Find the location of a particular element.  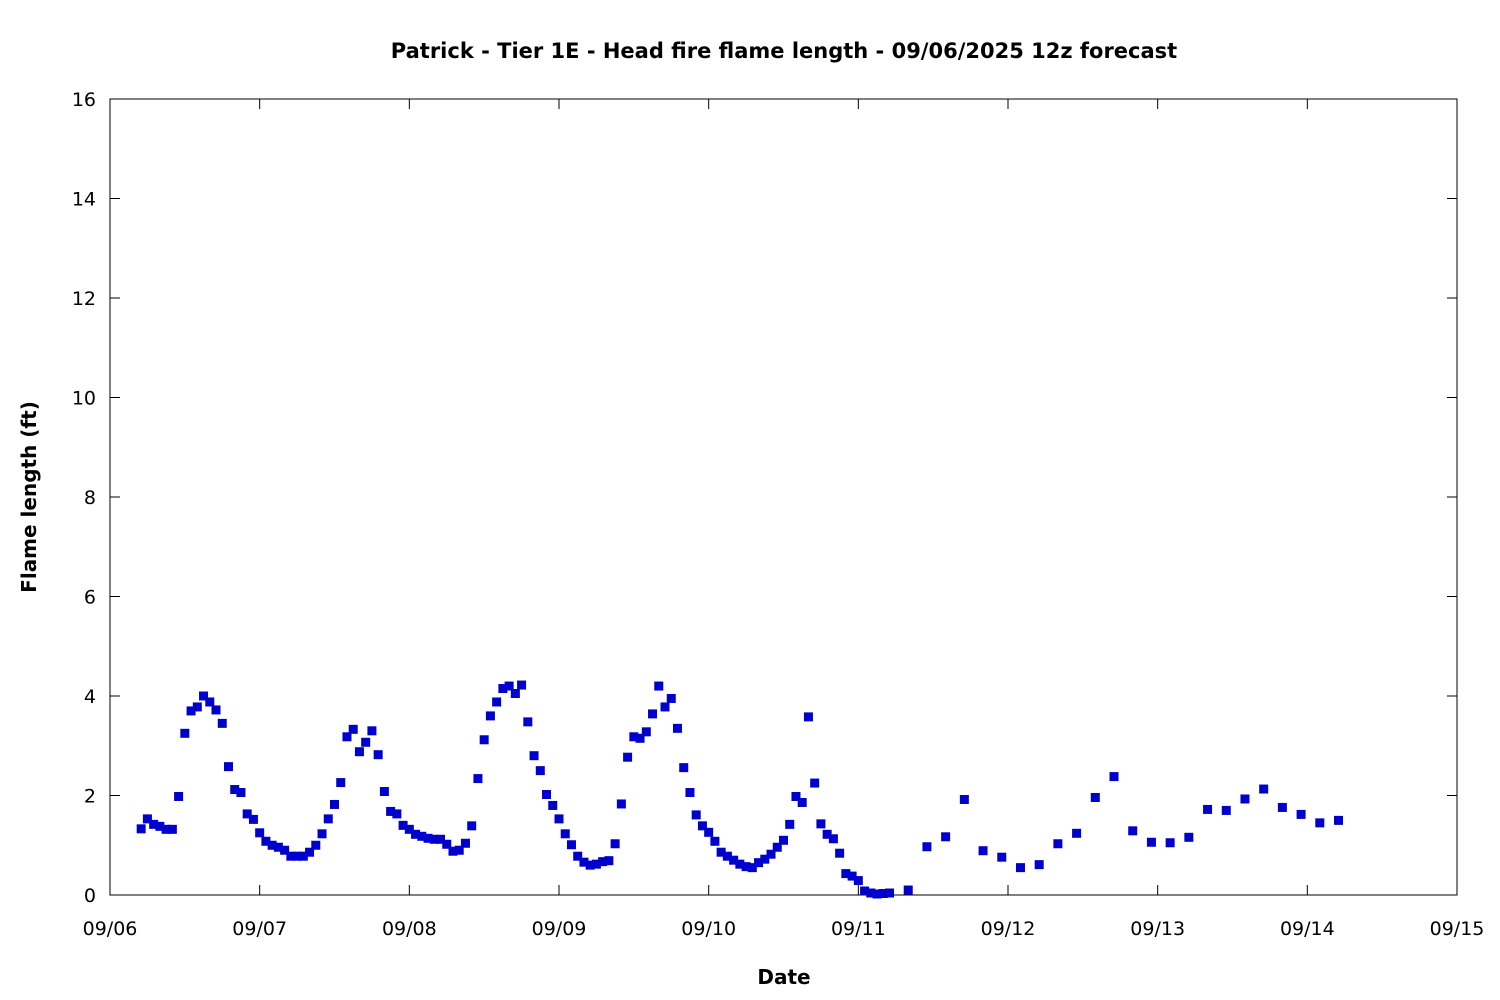

x-tick-label: 09/07 is located at coordinates (259, 929).